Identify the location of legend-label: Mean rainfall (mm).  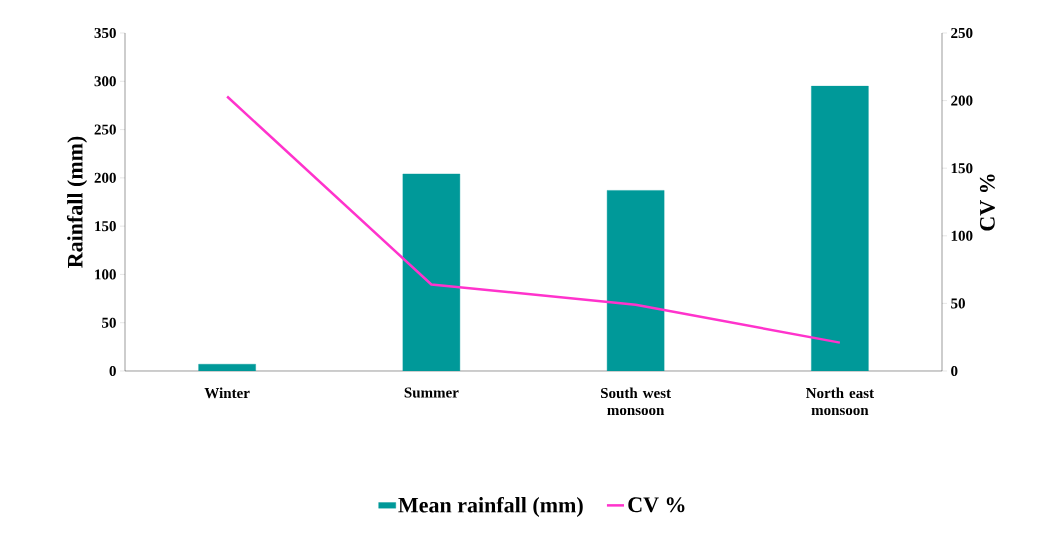
(490, 507).